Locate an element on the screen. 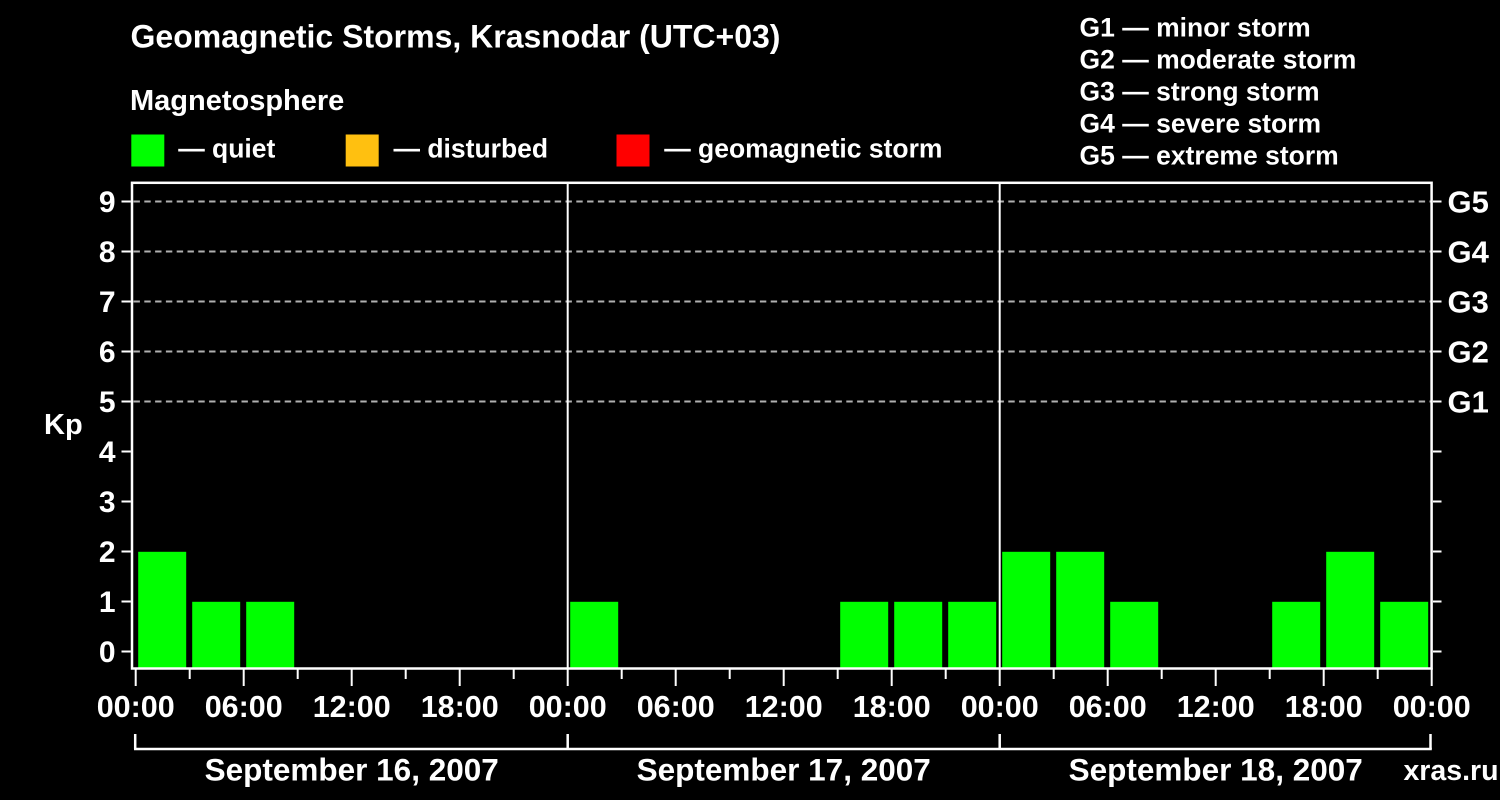  svg-text: September 17, 2007 is located at coordinates (784, 770).